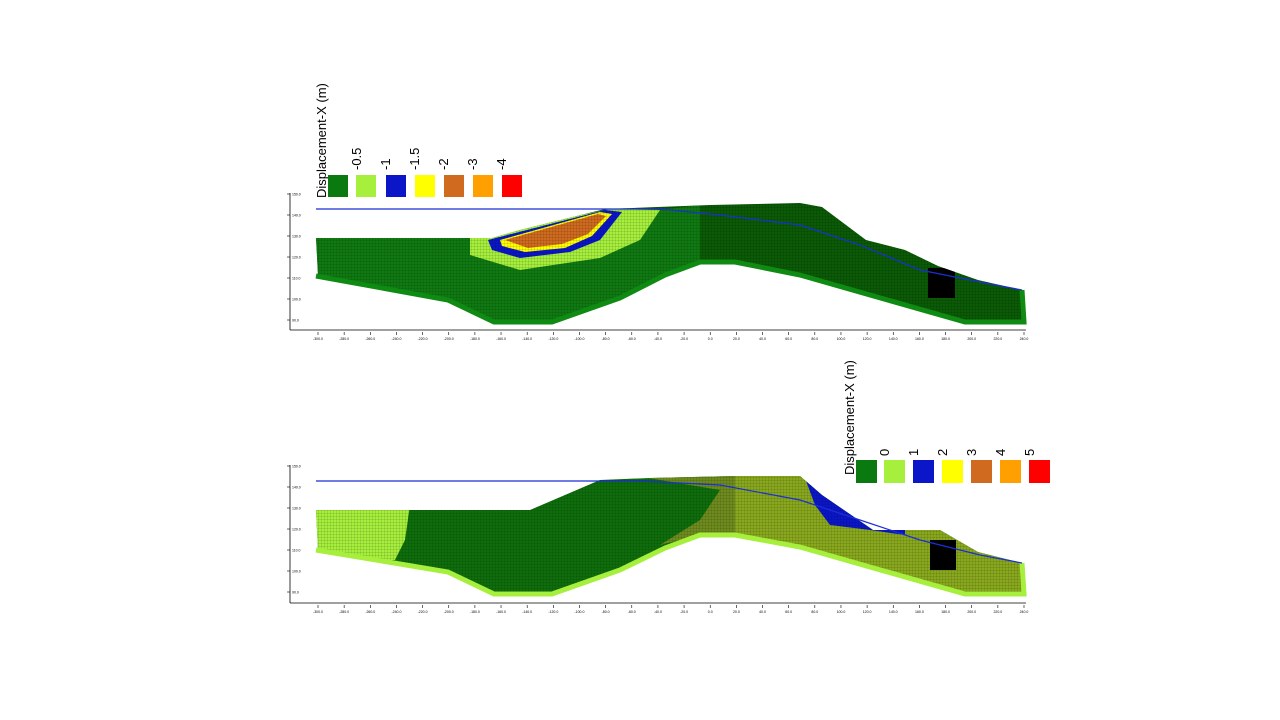  Describe the element at coordinates (971, 452) in the screenshot. I see `bottom-legend-label: 3` at that location.